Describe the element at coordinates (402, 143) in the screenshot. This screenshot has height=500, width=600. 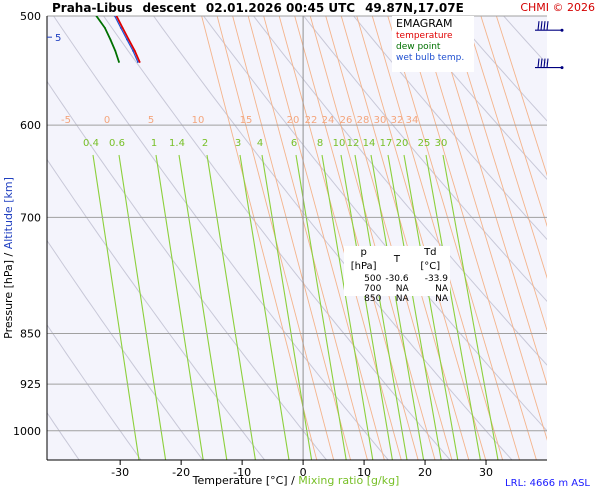
I see `mixing-ratio-label: 20` at that location.